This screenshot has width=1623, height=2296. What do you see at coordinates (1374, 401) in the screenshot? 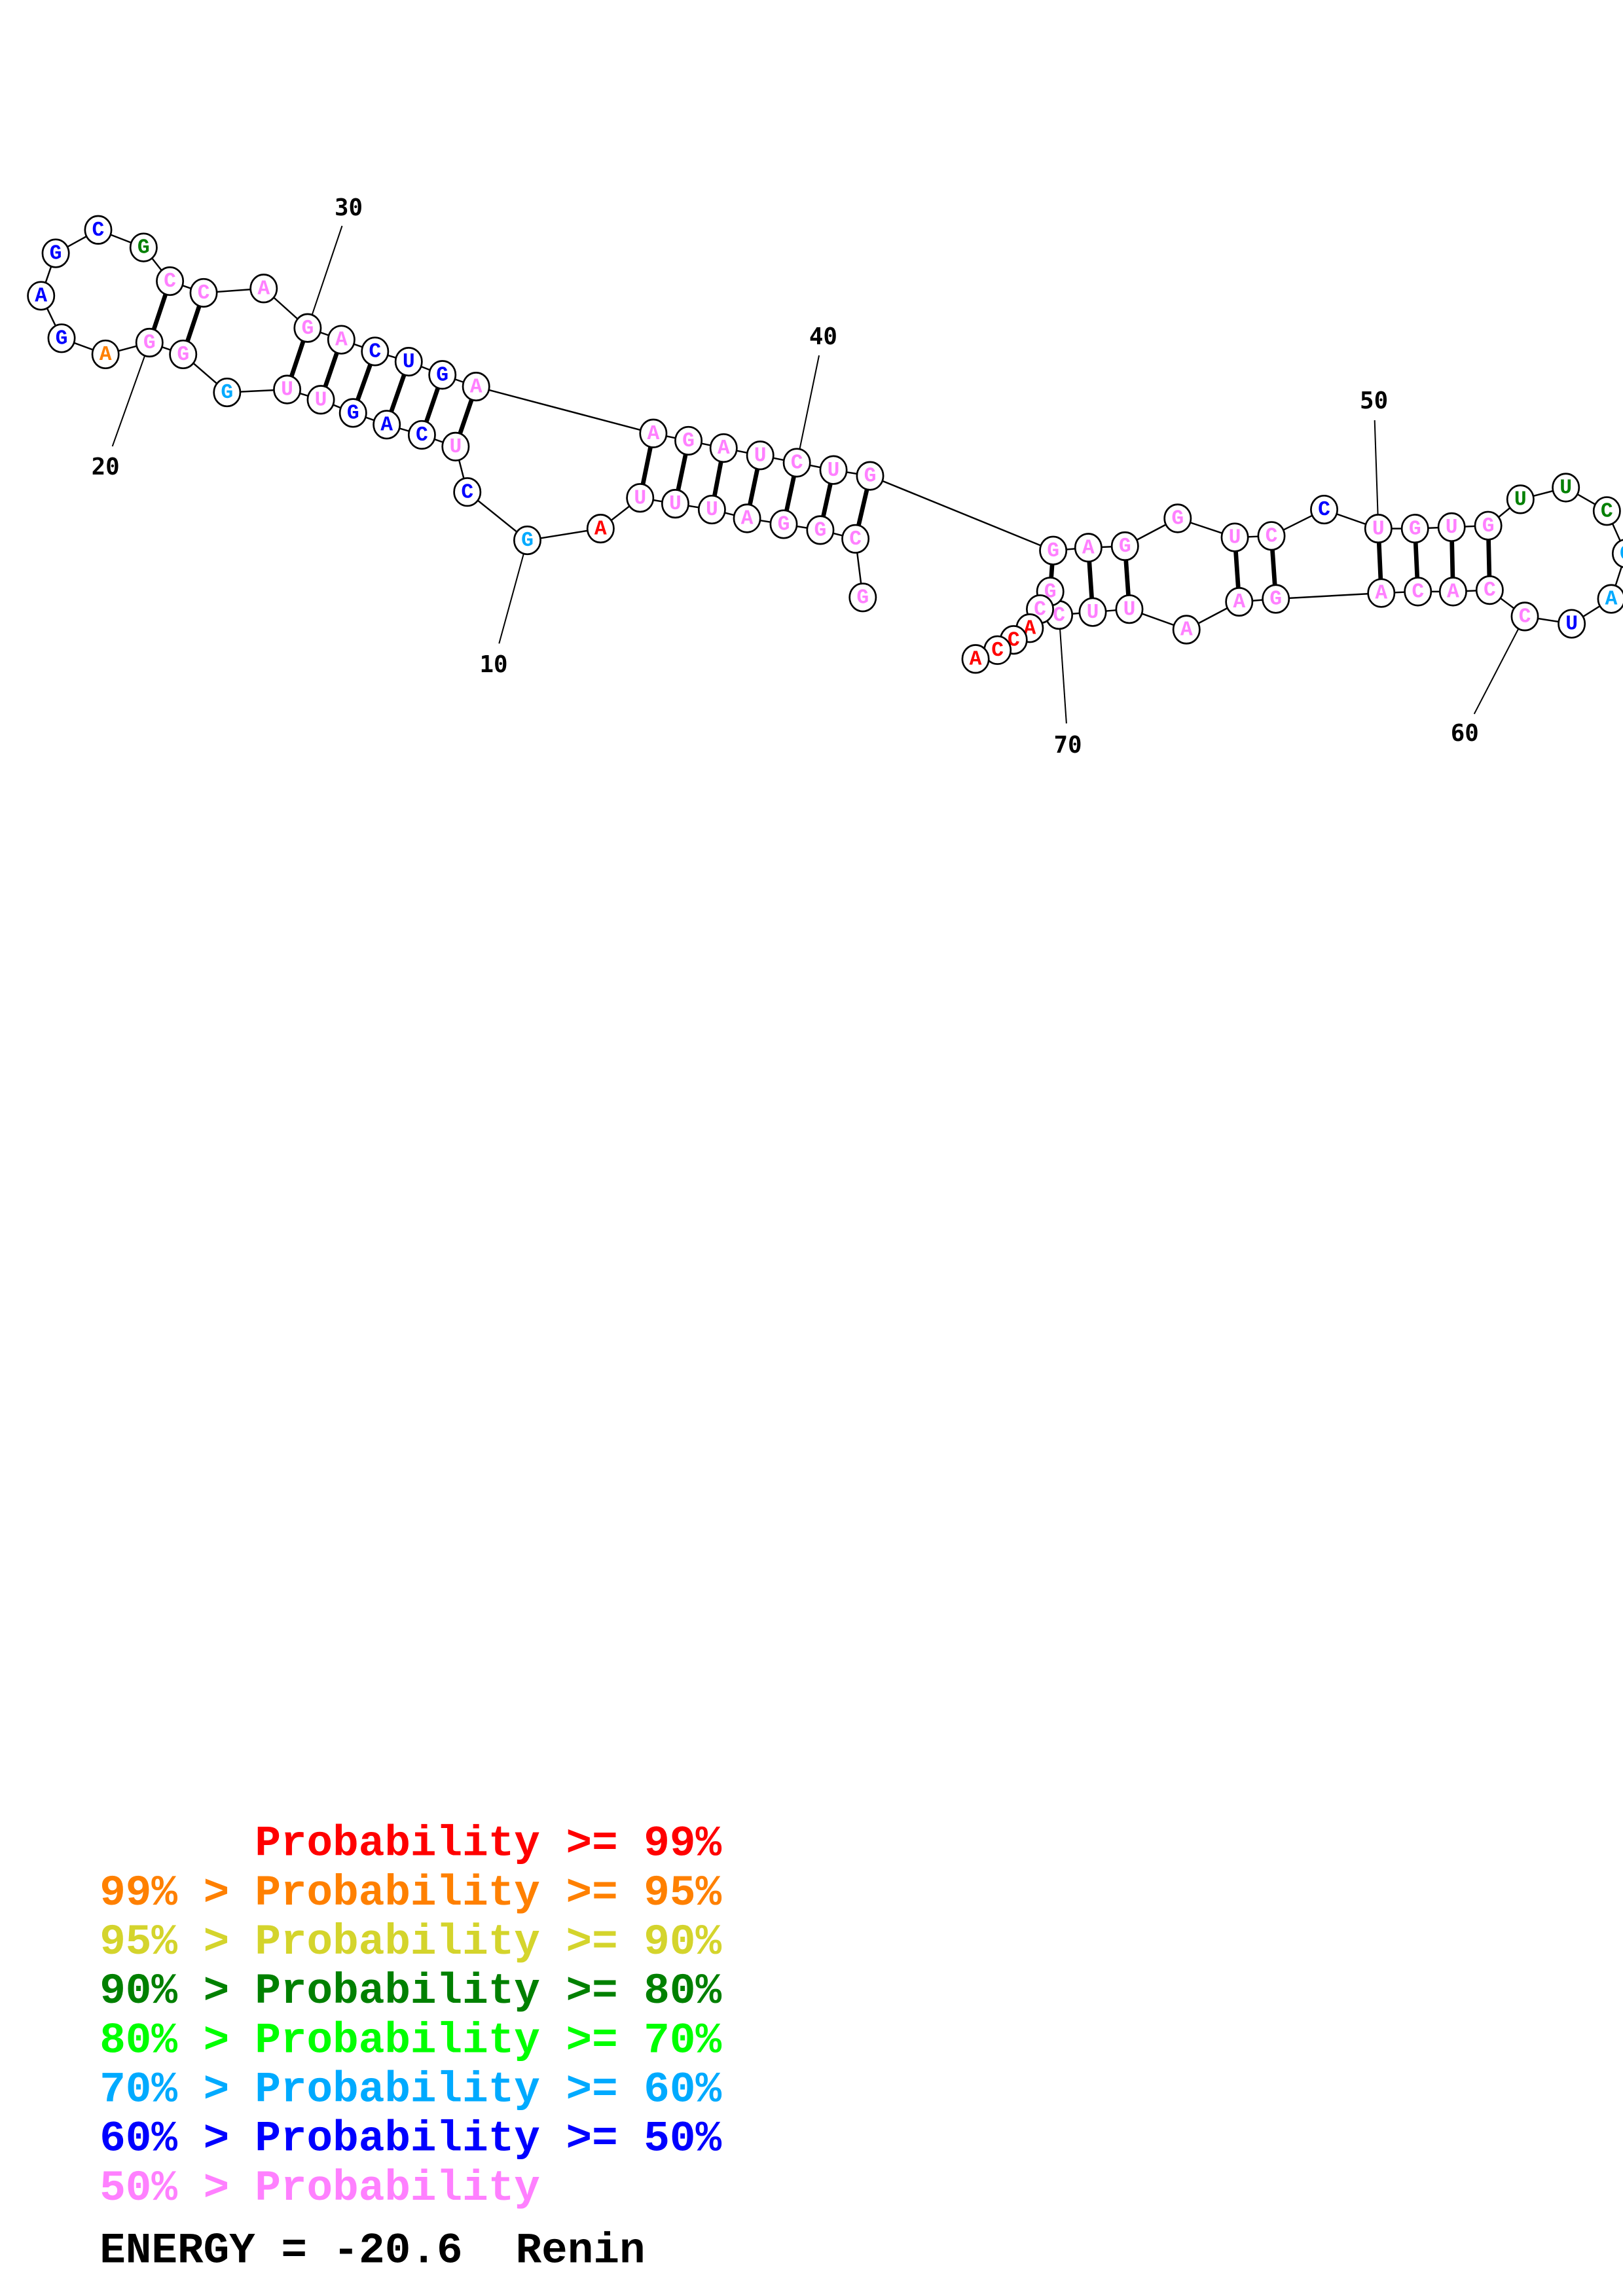
I see `position-label: 50` at bounding box center [1374, 401].